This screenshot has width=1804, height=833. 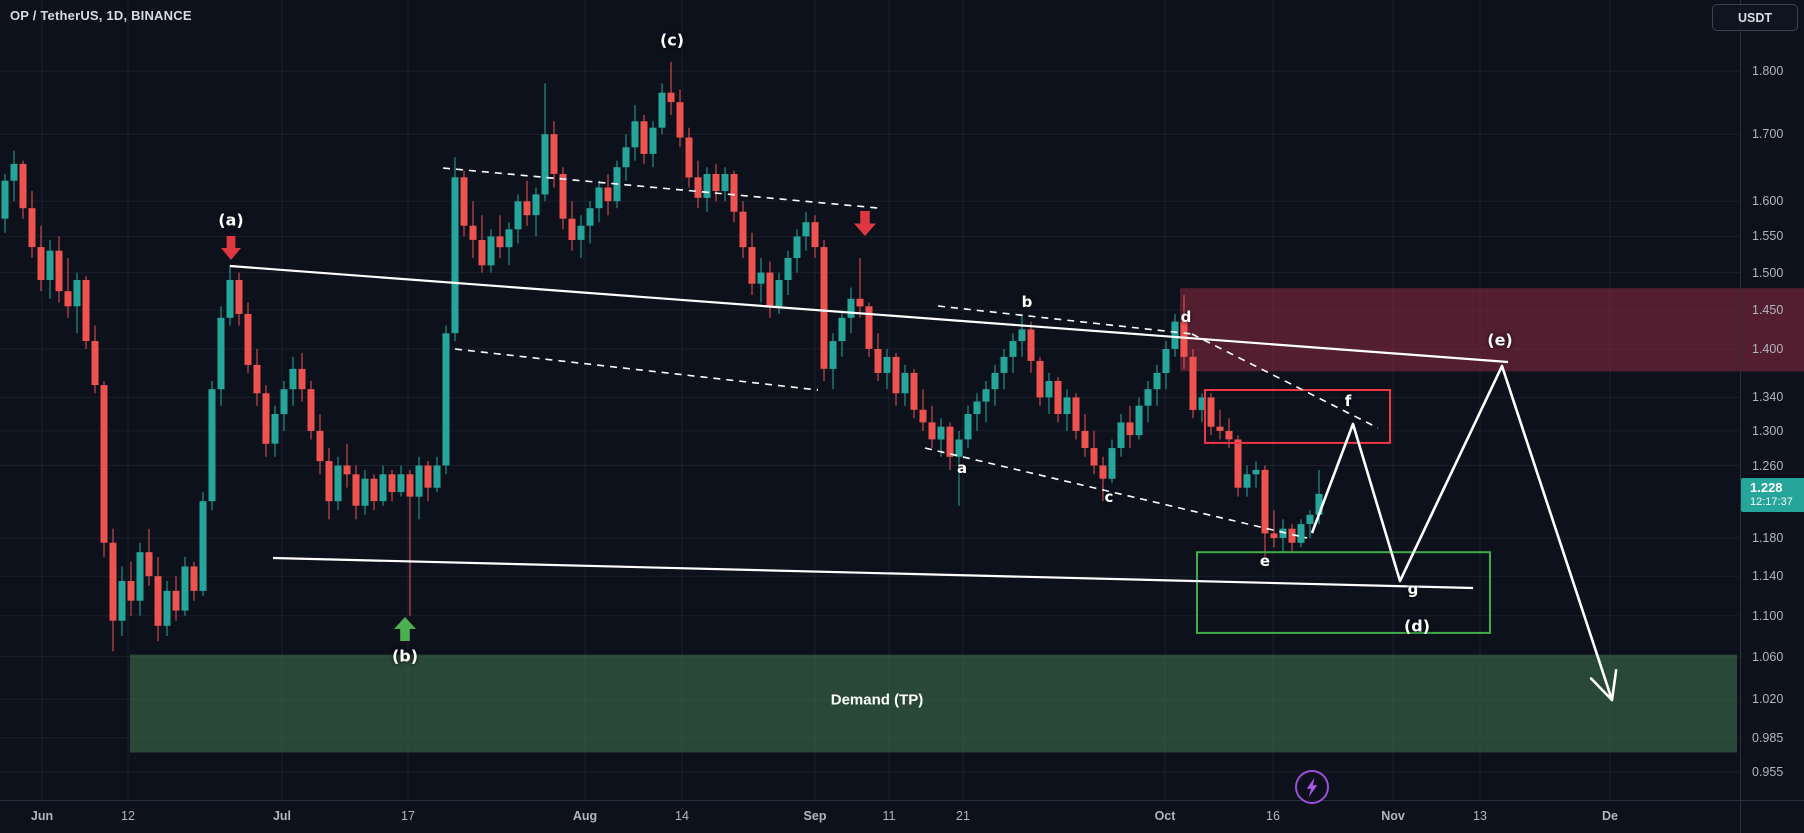 I want to click on demand-zone, so click(x=933, y=703).